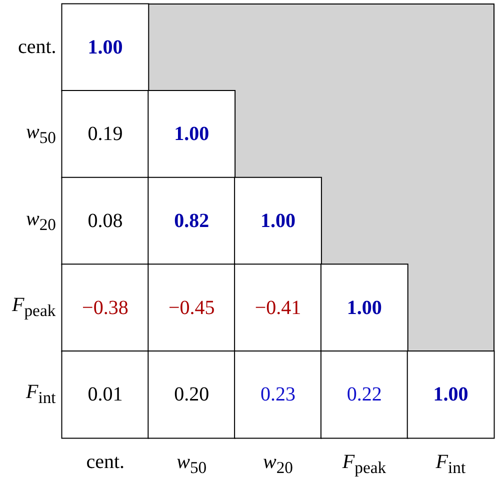  I want to click on x-tick-label: w$_{50}$, so click(191, 464).